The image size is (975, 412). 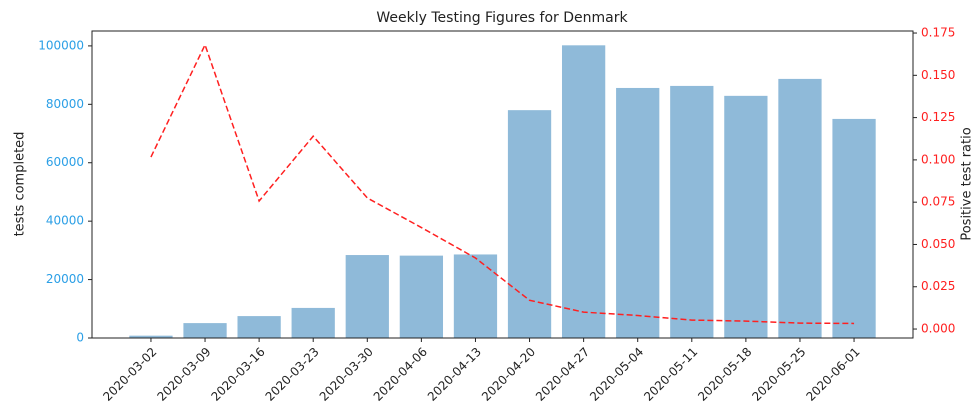 What do you see at coordinates (400, 374) in the screenshot?
I see `x-tick-label: 2020-04-06` at bounding box center [400, 374].